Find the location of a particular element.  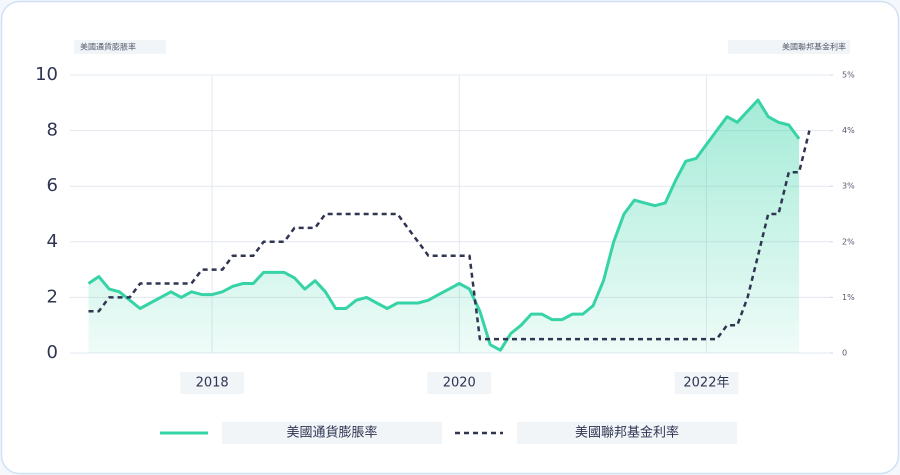

y2-tick-label: 0 is located at coordinates (844, 353).